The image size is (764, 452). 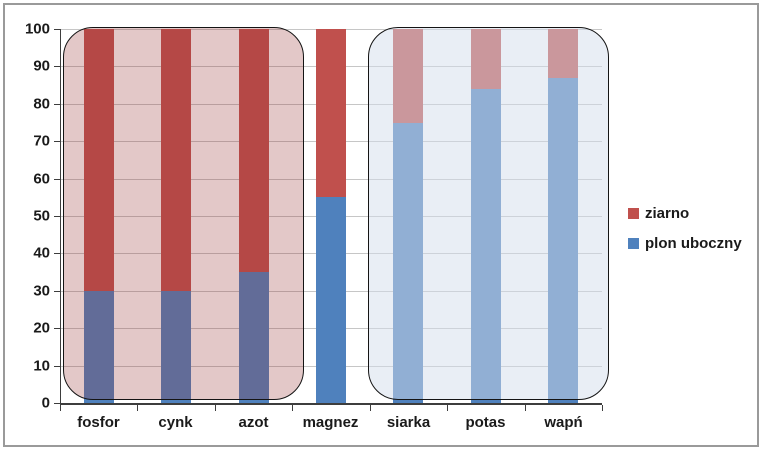 What do you see at coordinates (563, 422) in the screenshot?
I see `x-axis-tick-label: wapń` at bounding box center [563, 422].